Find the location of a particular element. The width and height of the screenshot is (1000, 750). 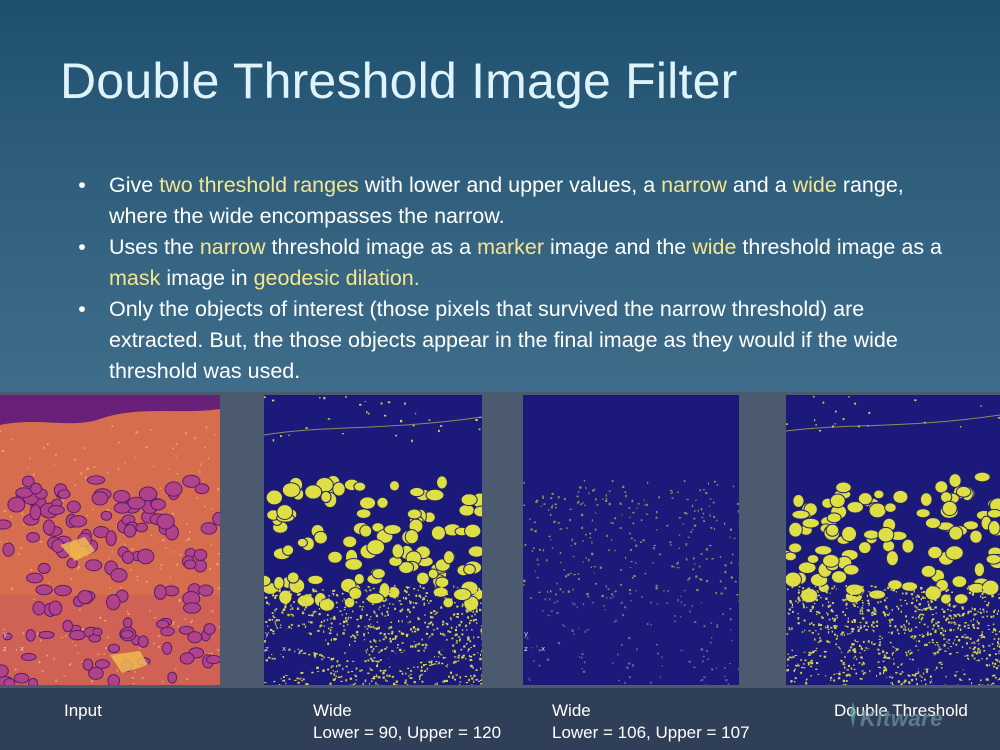

double-threshold-image is located at coordinates (893, 540).